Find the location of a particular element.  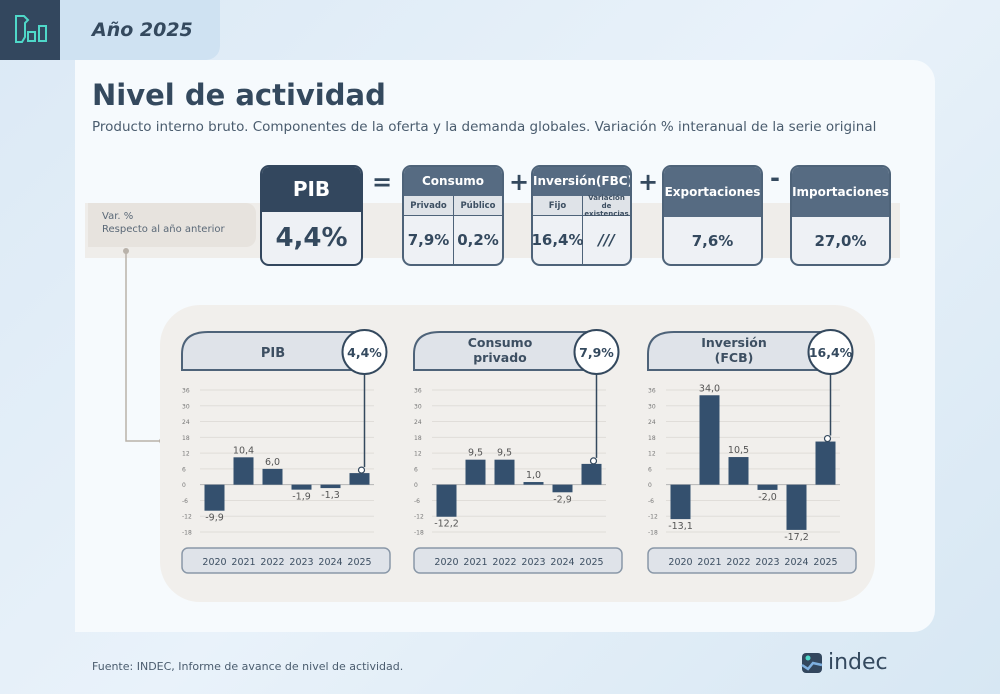

var-label: Var. % Respecto al año anterior is located at coordinates (172, 225).